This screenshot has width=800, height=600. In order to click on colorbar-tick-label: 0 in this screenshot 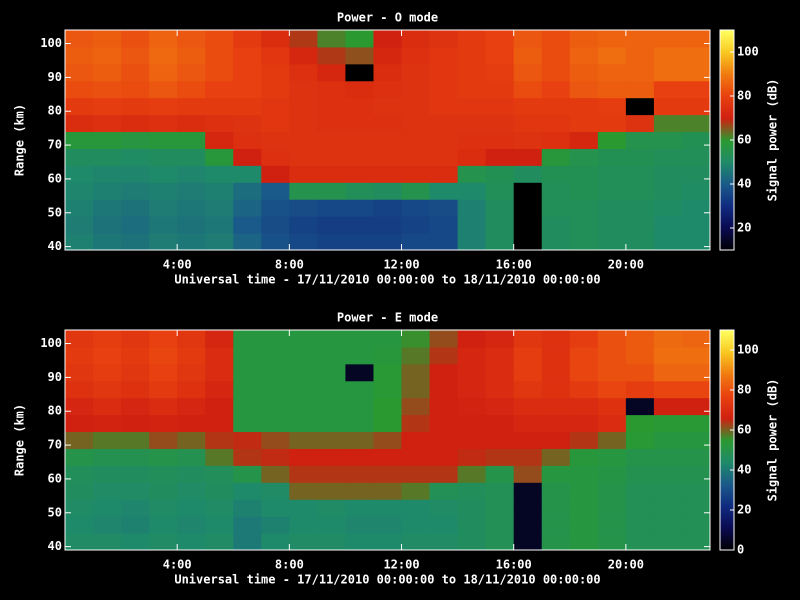, I will do `click(740, 550)`.